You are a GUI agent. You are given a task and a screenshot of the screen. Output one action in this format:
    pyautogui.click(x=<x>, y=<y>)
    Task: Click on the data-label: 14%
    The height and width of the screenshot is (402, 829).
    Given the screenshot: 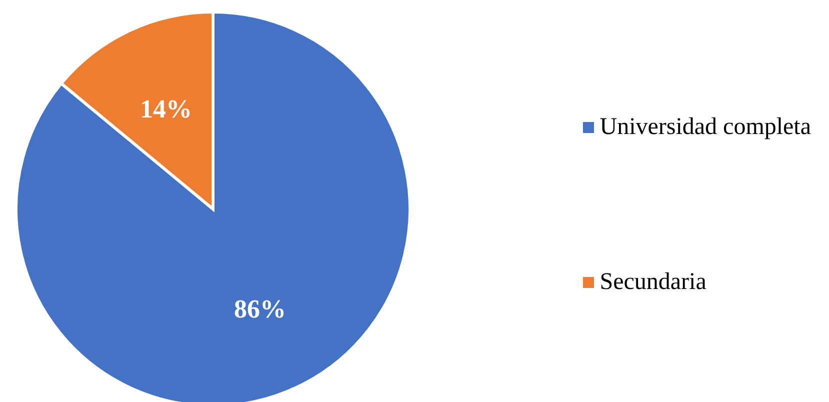 What is the action you would take?
    pyautogui.click(x=166, y=109)
    